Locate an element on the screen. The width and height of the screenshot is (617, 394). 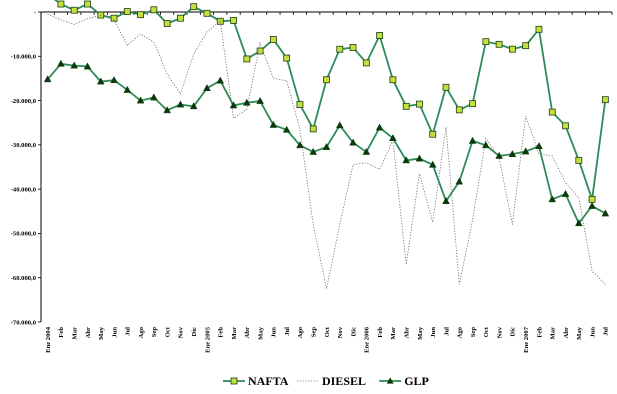
legend-item-nafta: NAFTA is located at coordinates (256, 381).